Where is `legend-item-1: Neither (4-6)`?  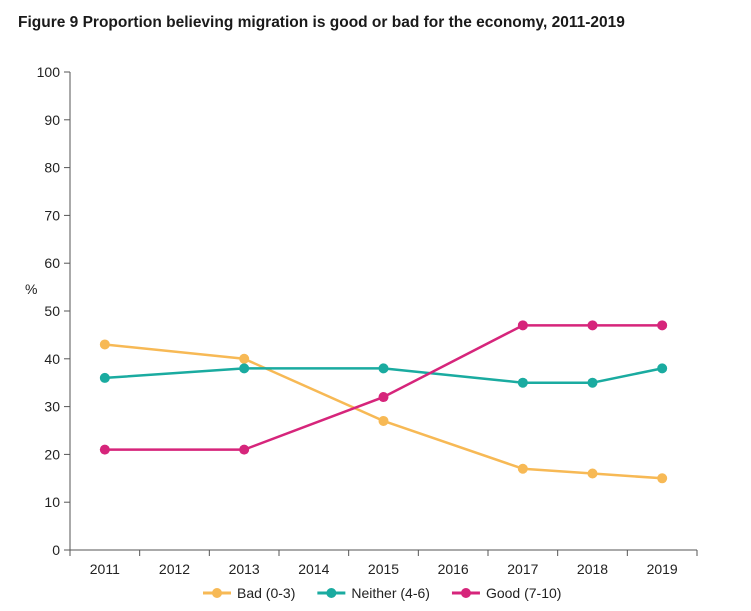
legend-item-1: Neither (4-6) is located at coordinates (373, 593).